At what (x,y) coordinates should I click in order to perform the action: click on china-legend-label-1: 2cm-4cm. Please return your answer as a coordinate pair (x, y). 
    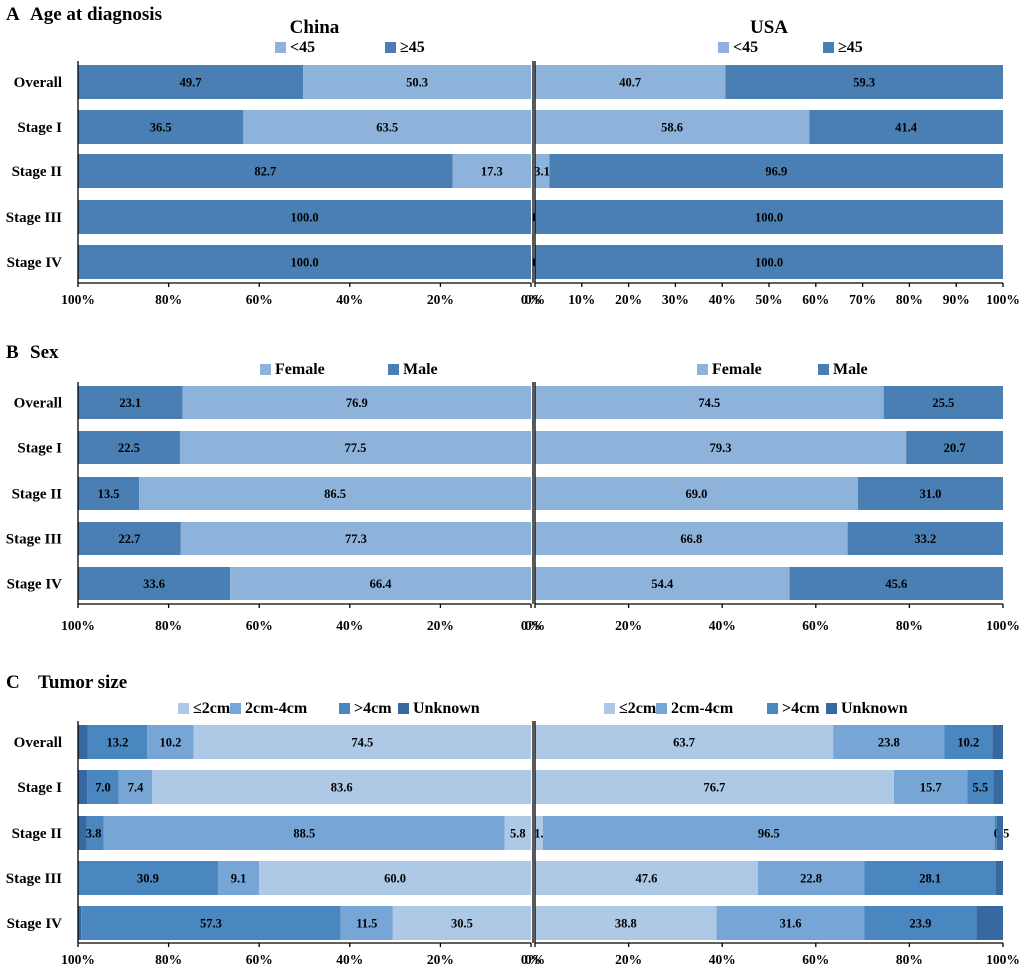
    Looking at the image, I should click on (276, 708).